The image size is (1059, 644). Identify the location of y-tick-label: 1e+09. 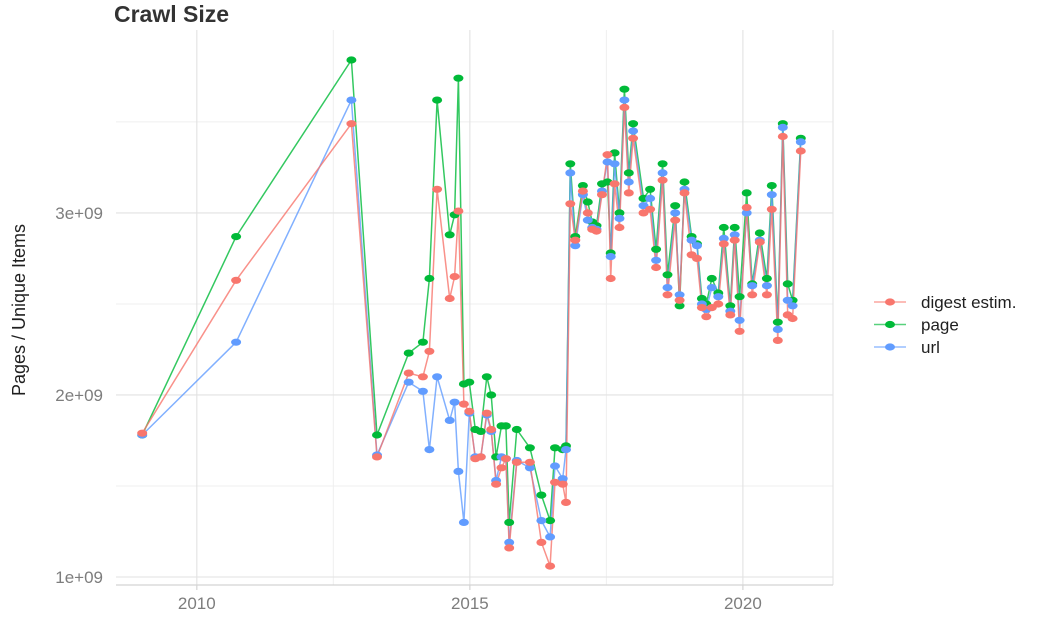
(79, 577).